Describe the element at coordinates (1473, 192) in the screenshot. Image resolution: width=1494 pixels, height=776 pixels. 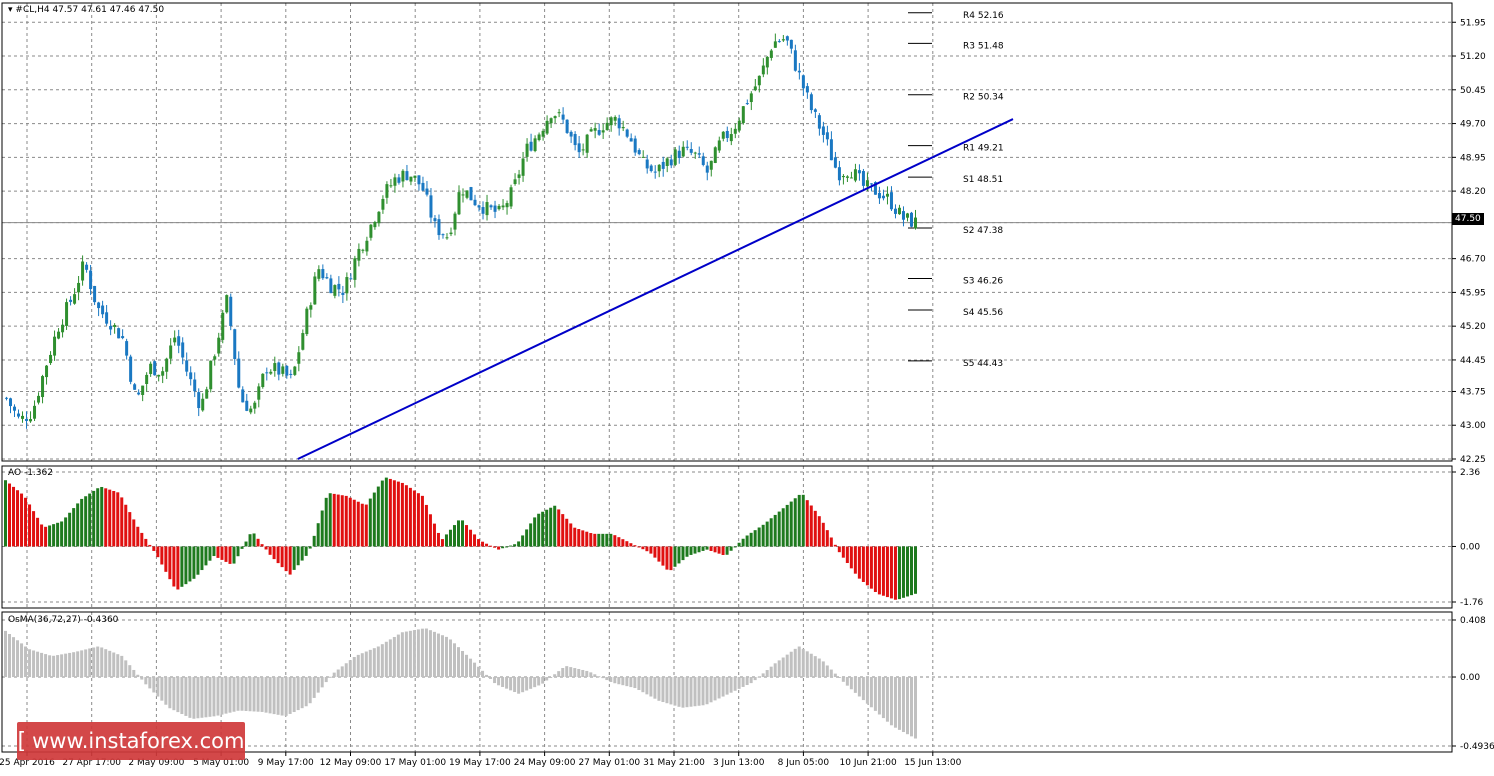
I see `y-tick-label: 48.20` at that location.